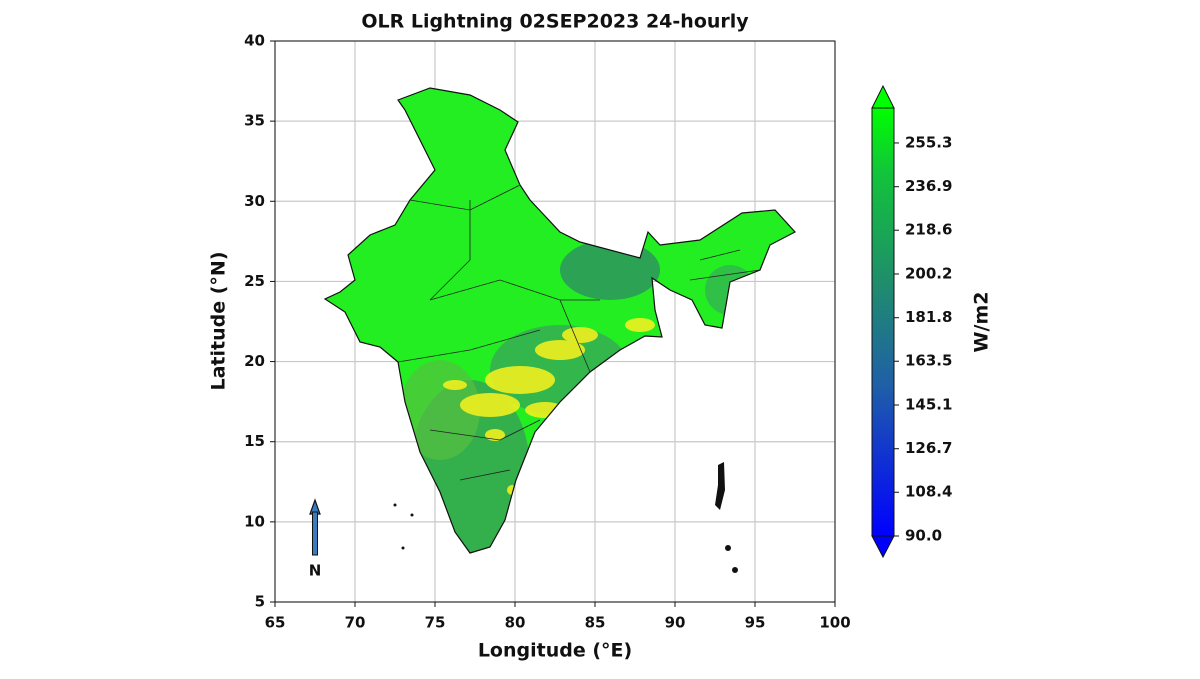 The width and height of the screenshot is (1200, 679). I want to click on colorbar-extend-max, so click(883, 96).